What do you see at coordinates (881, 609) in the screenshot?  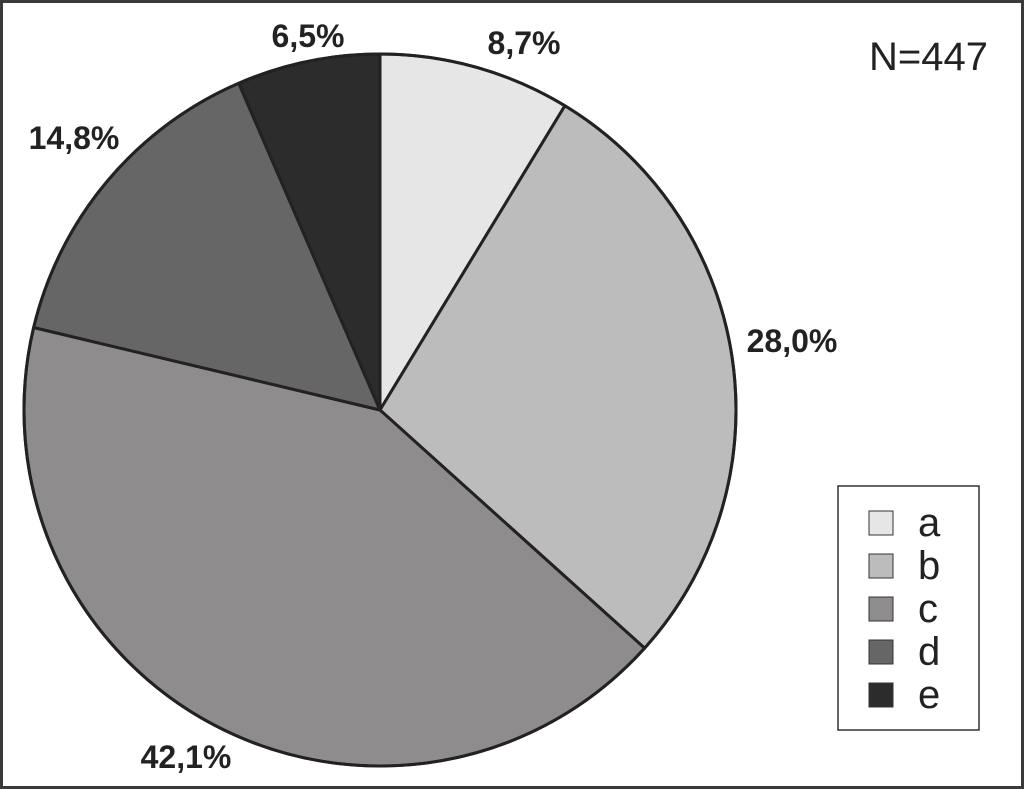 I see `legend-swatch-c` at bounding box center [881, 609].